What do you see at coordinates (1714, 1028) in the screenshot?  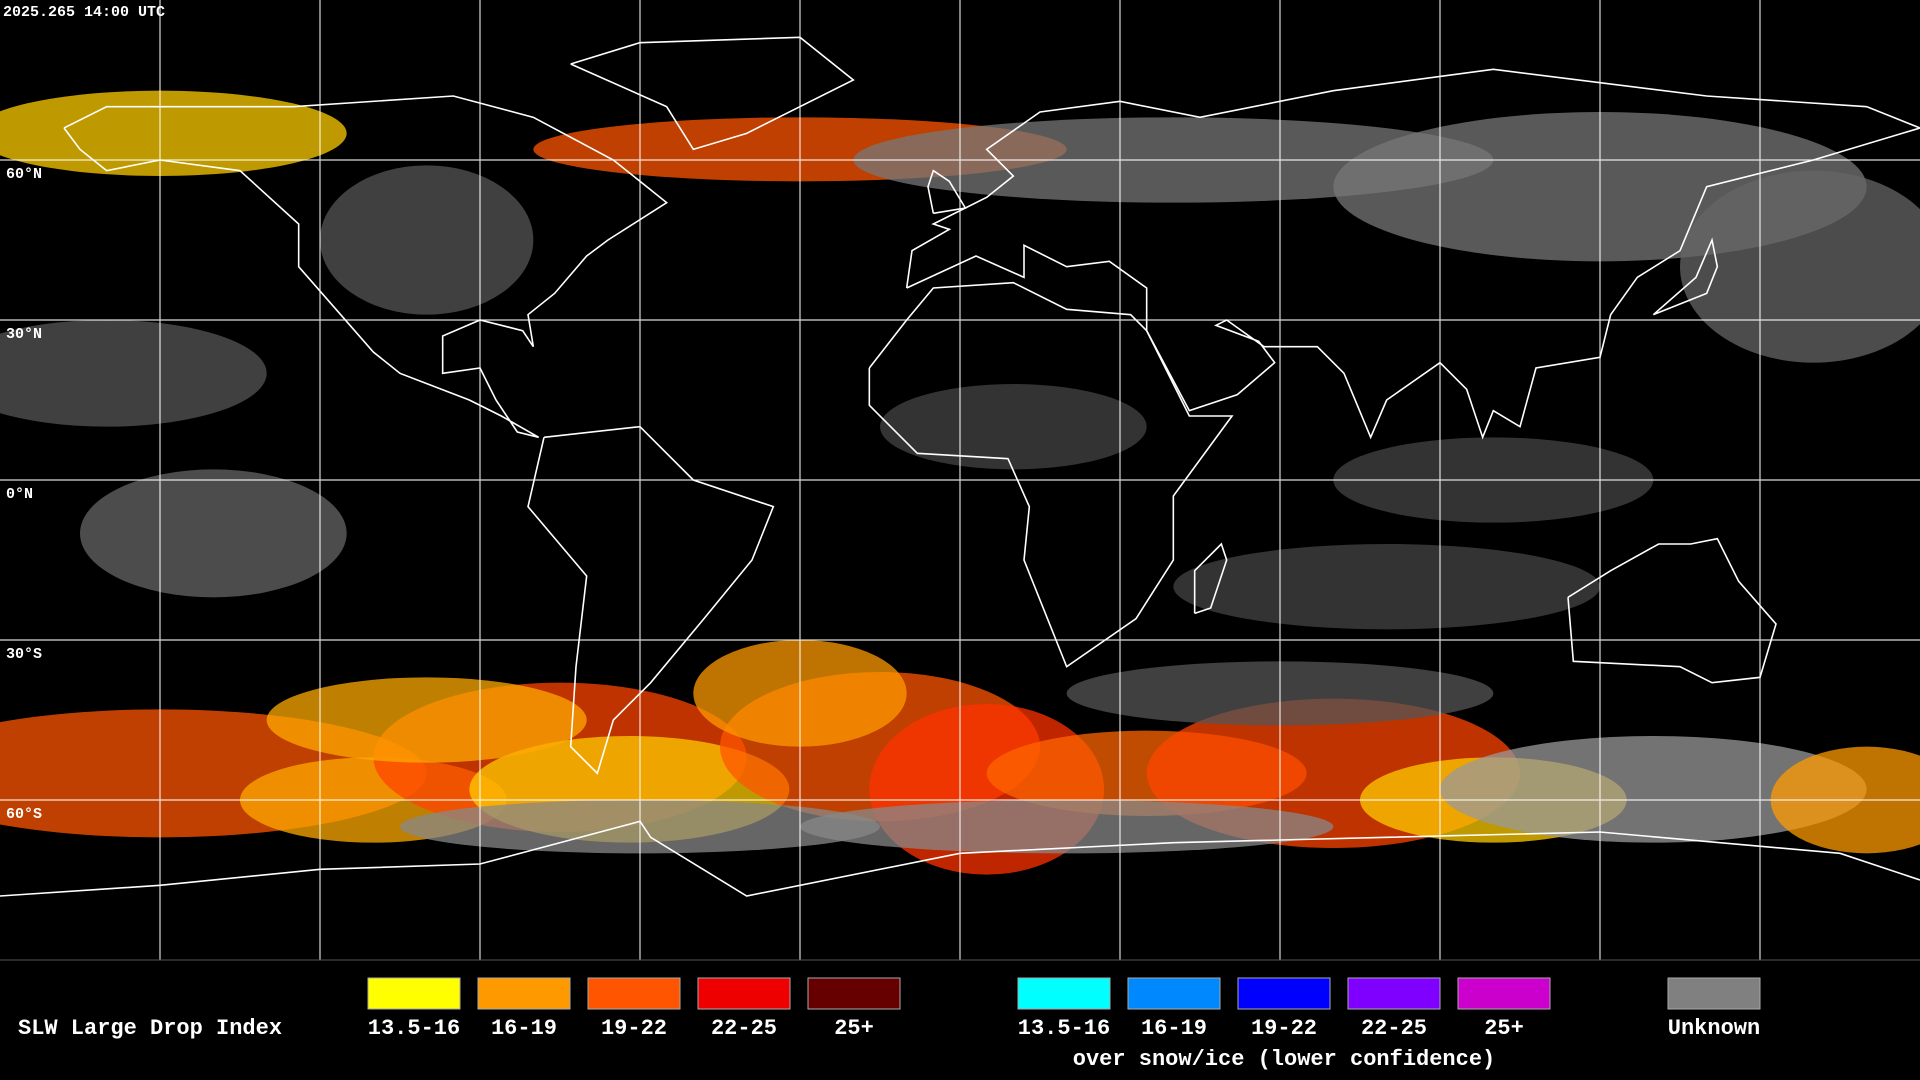 I see `legend-label: Unknown` at bounding box center [1714, 1028].